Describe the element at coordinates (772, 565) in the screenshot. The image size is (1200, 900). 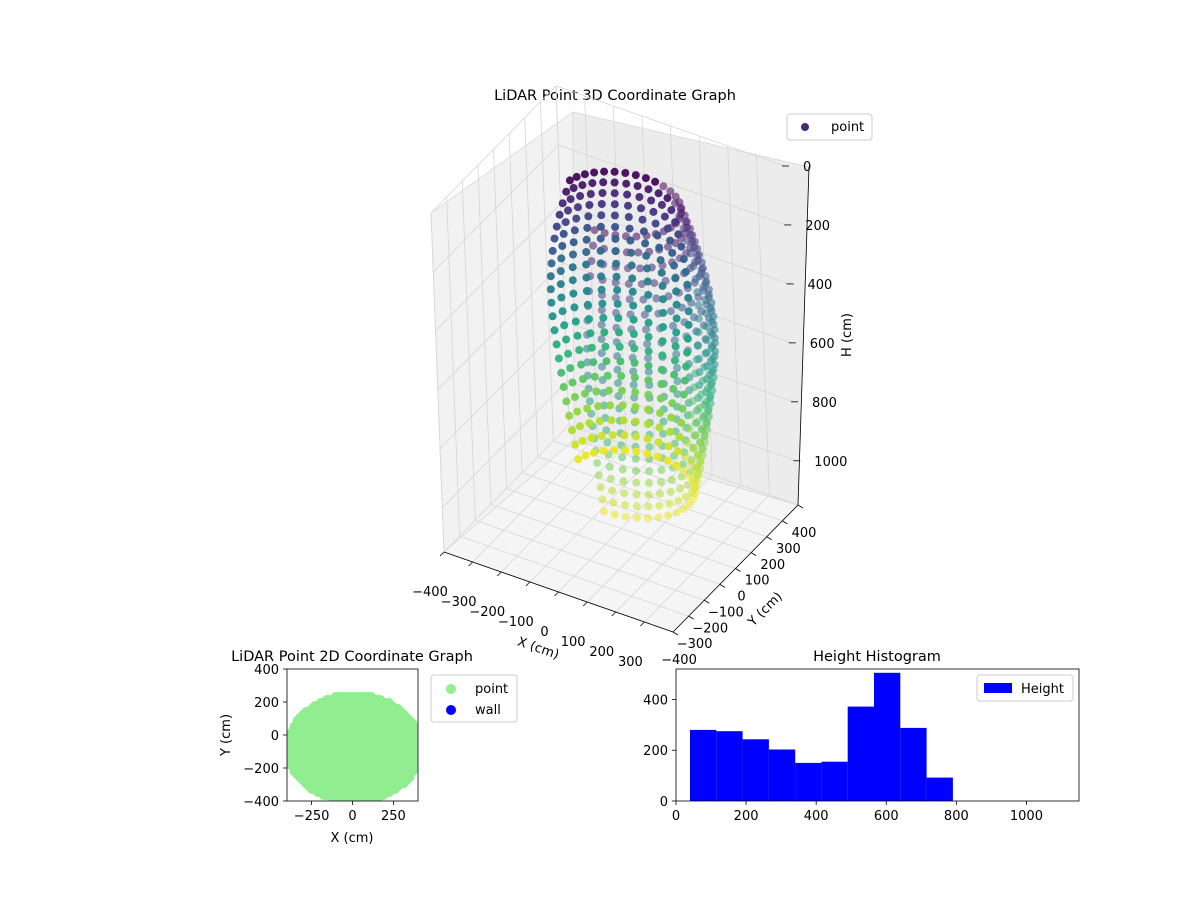
I see `y-tick-label: 200` at that location.